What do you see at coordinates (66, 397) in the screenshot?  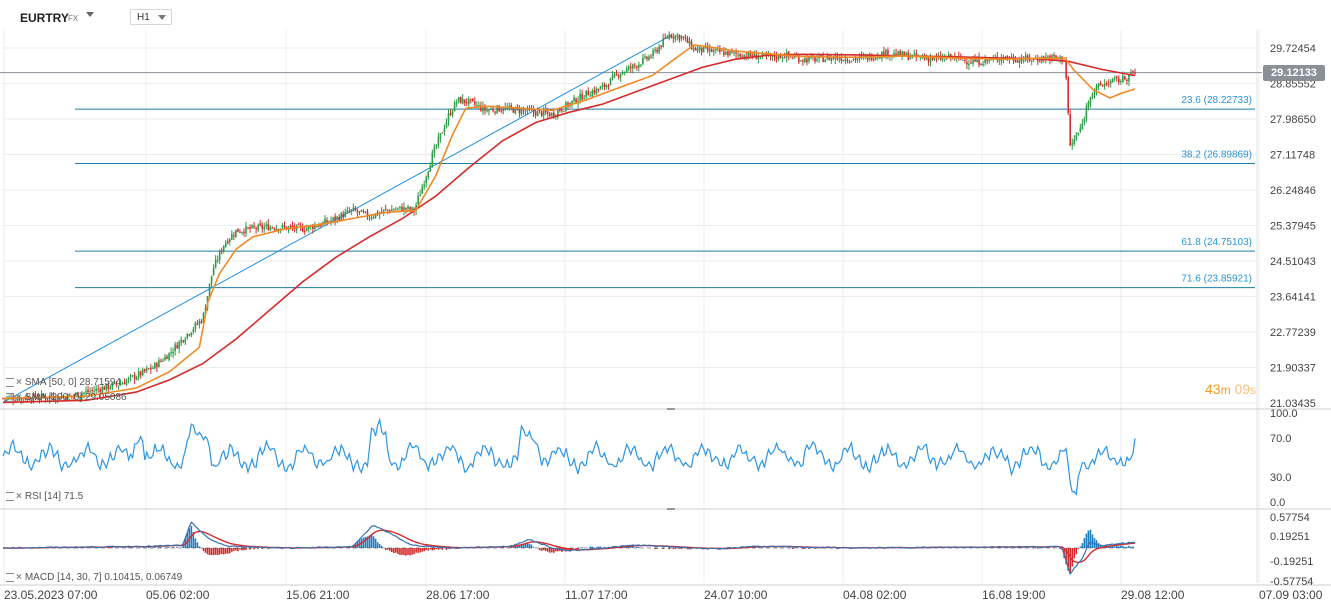 I see `sma200-legend: × SMA [200, 0] 29.05086` at bounding box center [66, 397].